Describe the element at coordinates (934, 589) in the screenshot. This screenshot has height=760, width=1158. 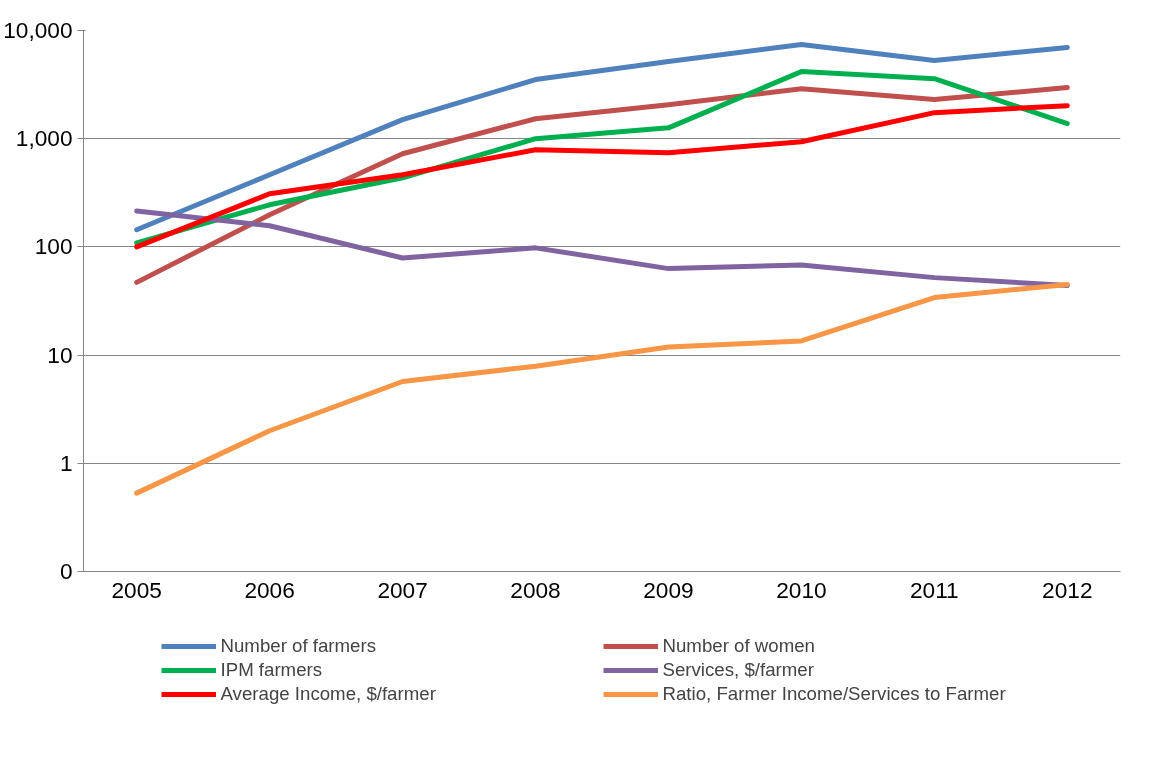
I see `x-tick-label: 2011` at that location.